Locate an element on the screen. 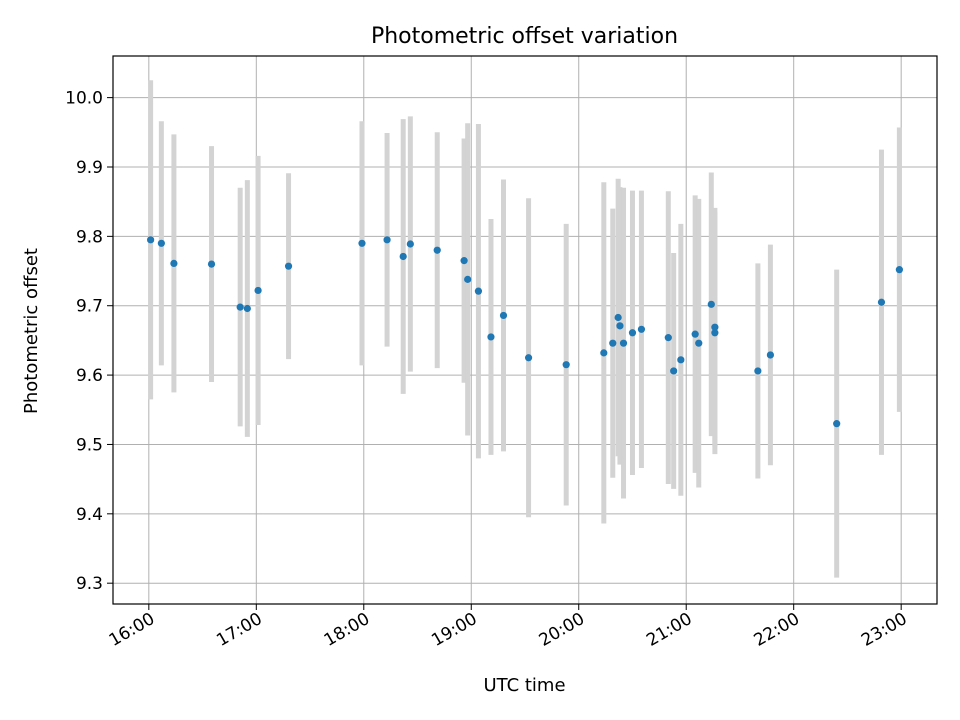 The image size is (960, 720). y-tick-label: 9.3 is located at coordinates (89, 584).